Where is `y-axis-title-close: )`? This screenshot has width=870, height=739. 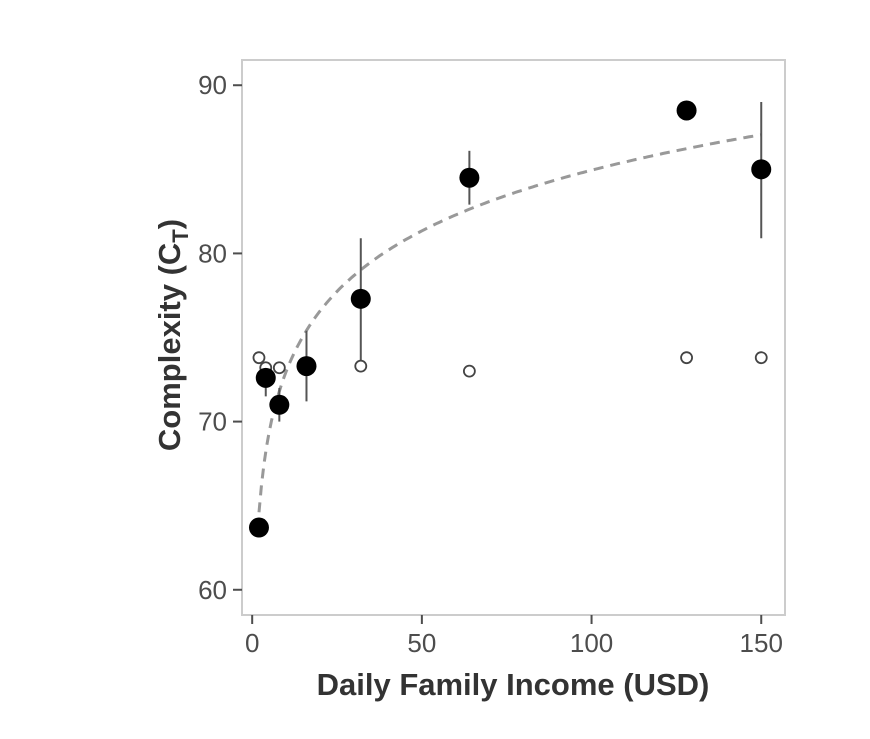
y-axis-title-close: ) is located at coordinates (169, 224).